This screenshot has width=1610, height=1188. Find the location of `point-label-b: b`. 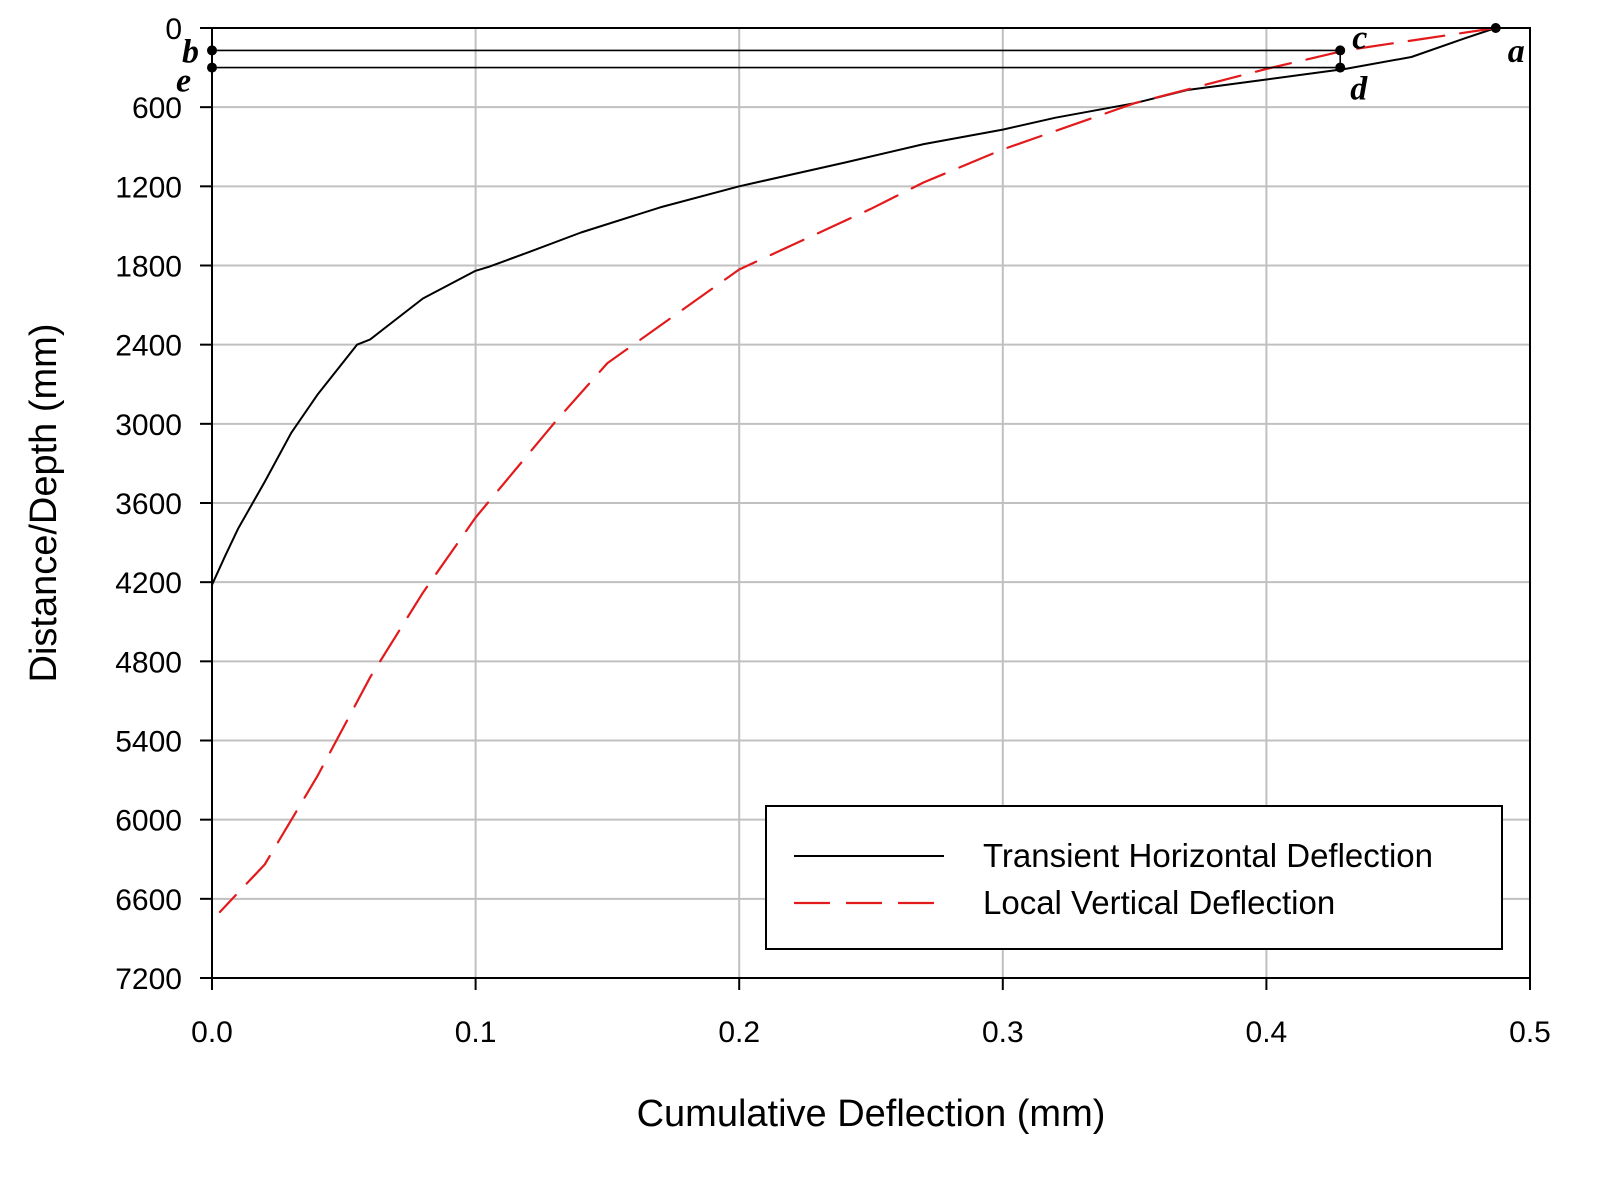

point-label-b: b is located at coordinates (190, 51).